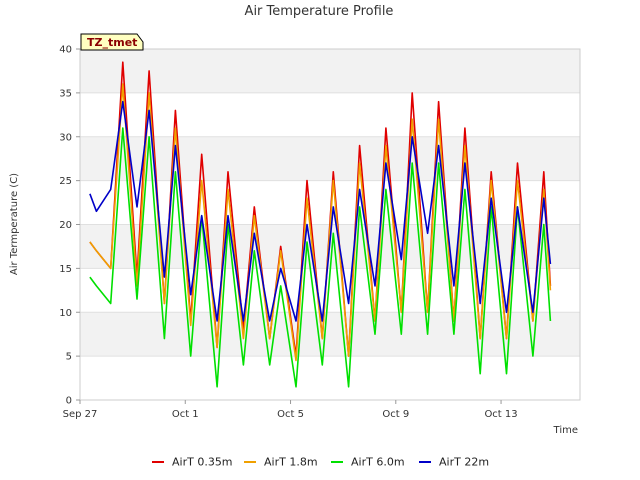 This screenshot has height=480, width=640. I want to click on x-tick-label: Oct 1, so click(185, 414).